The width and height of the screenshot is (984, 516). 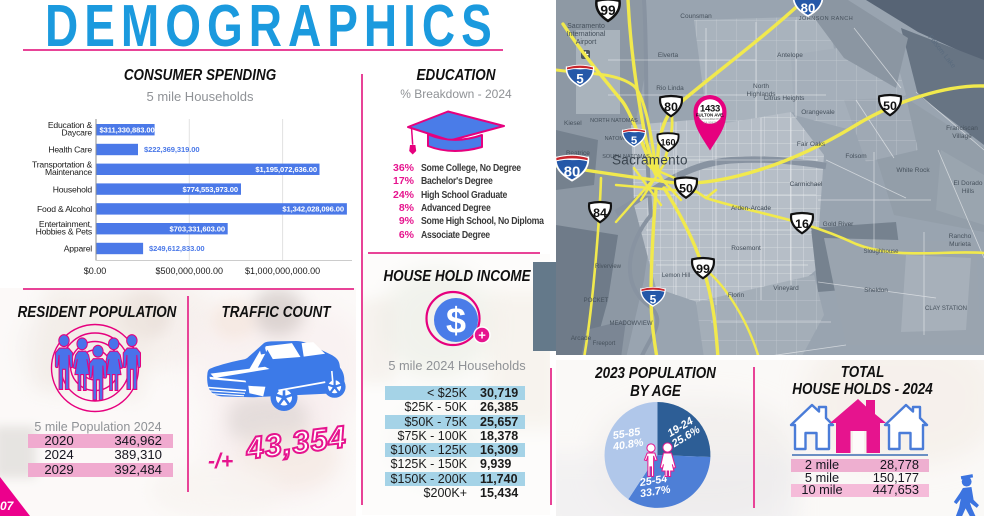 What do you see at coordinates (596, 301) in the screenshot?
I see `svg-text: POCKET` at bounding box center [596, 301].